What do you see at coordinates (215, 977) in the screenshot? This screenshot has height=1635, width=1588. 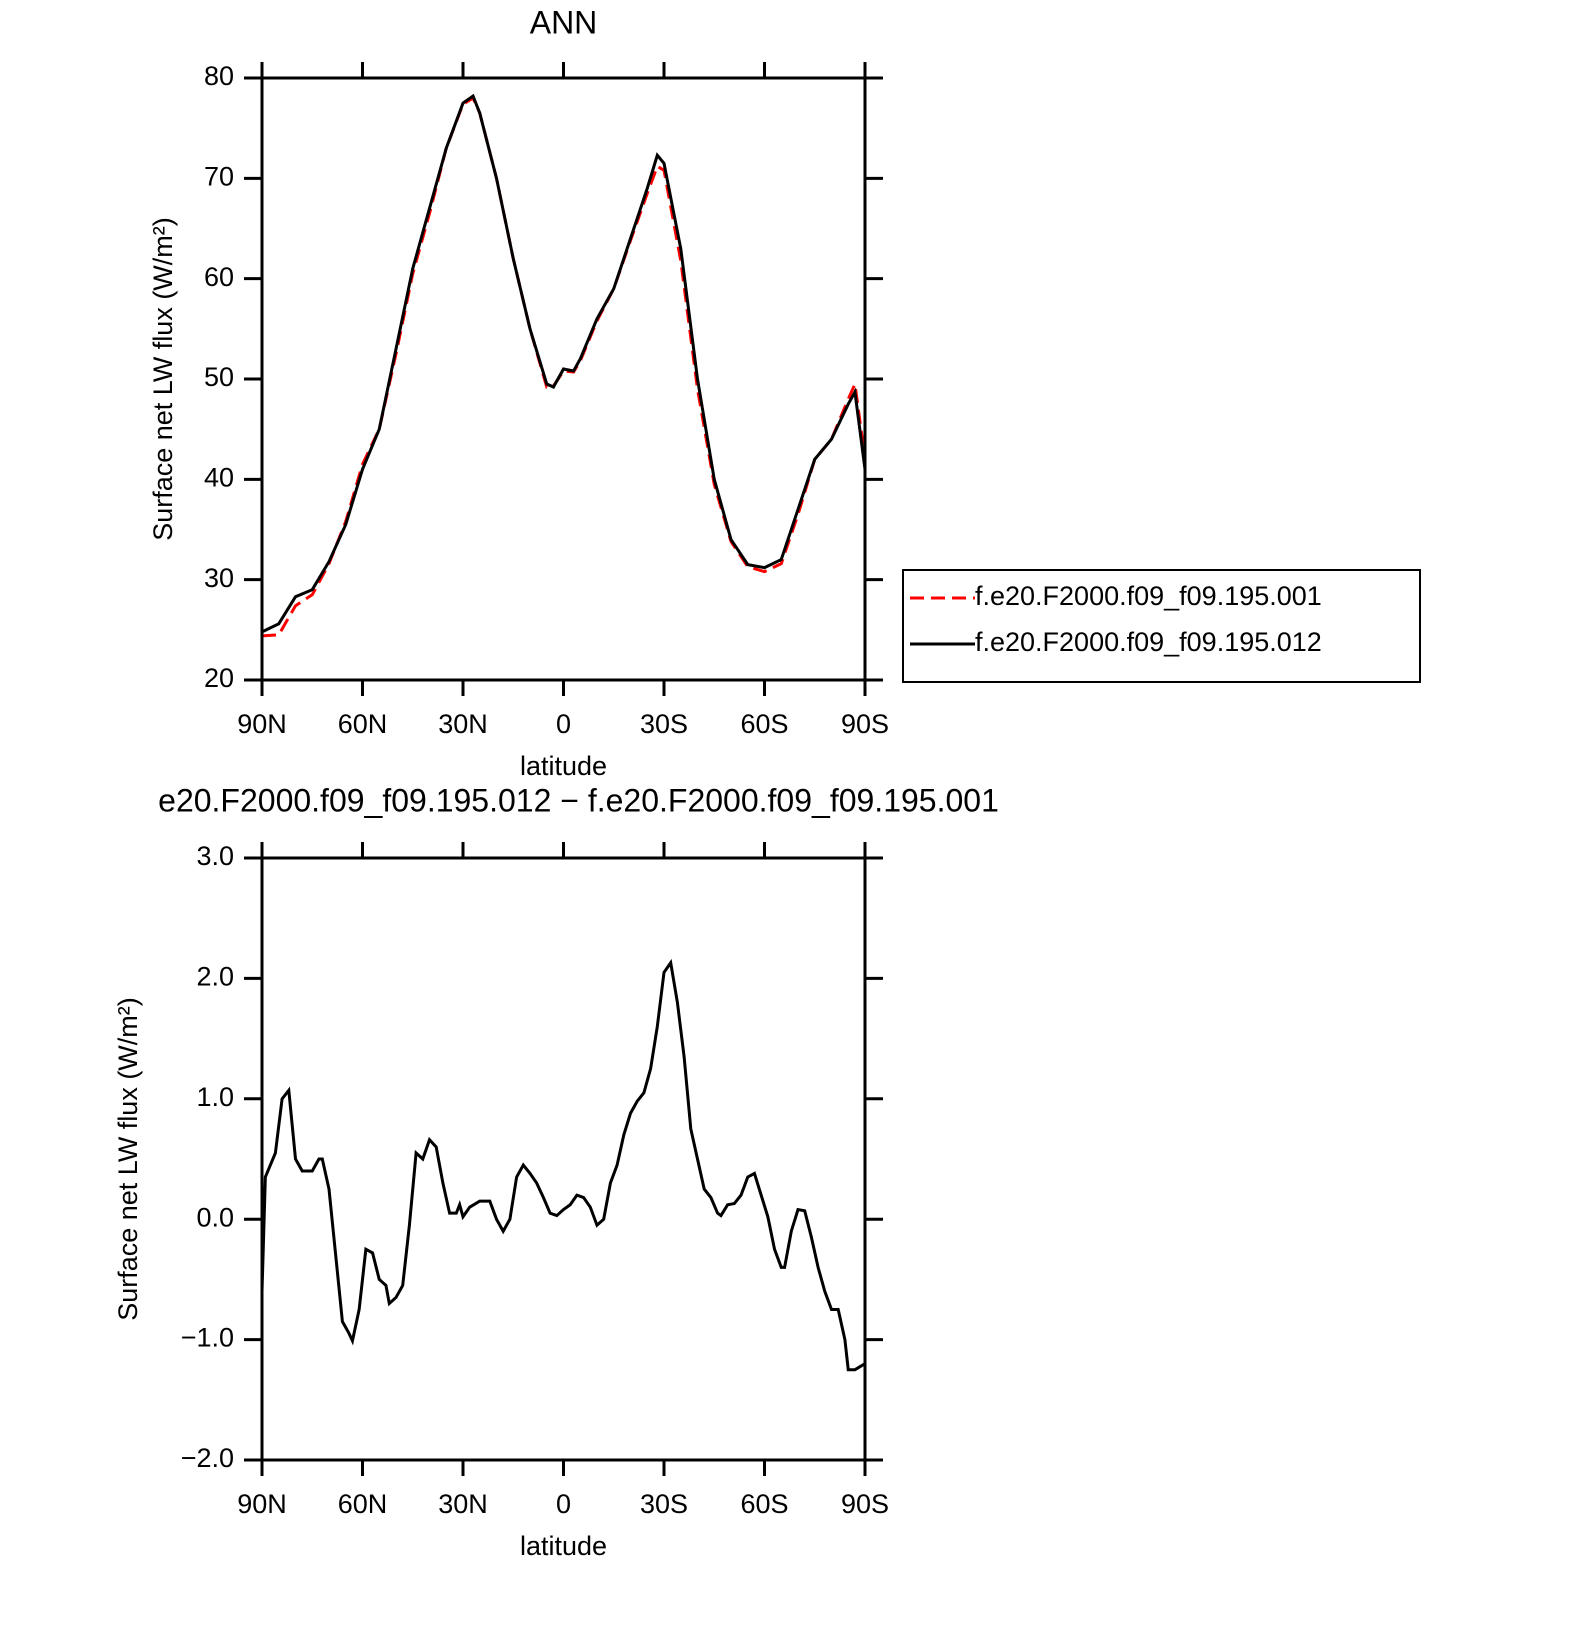 I see `y-tick-label: 2.0` at bounding box center [215, 977].